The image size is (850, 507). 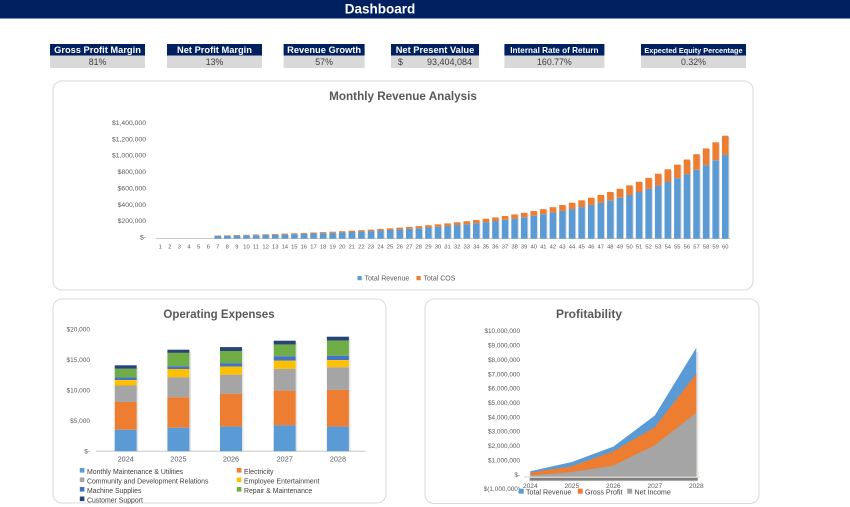 What do you see at coordinates (179, 248) in the screenshot?
I see `svg-text: 3` at bounding box center [179, 248].